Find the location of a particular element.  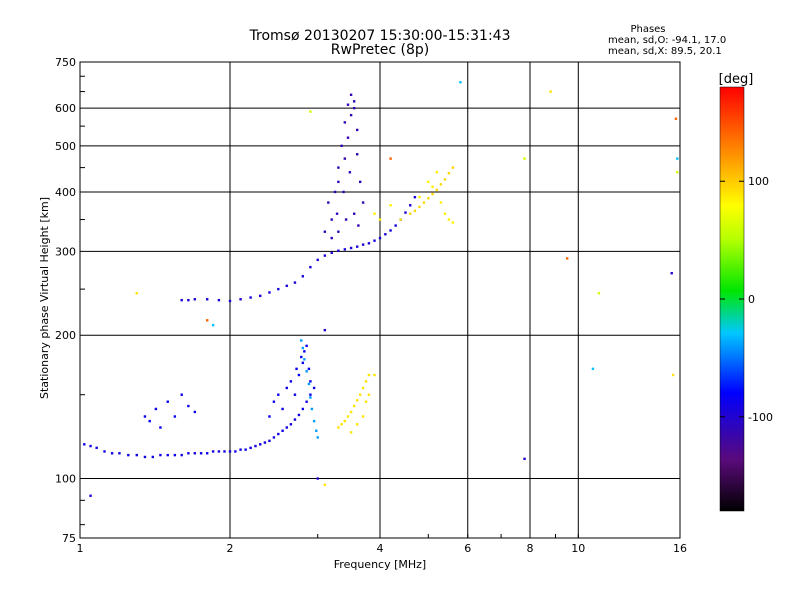

y-tick-label: 600 is located at coordinates (65, 108).